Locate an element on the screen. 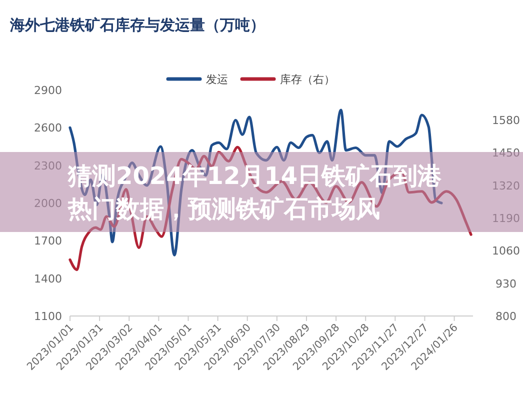 Image resolution: width=523 pixels, height=400 pixels. y-tick-label: 2900 is located at coordinates (48, 90).